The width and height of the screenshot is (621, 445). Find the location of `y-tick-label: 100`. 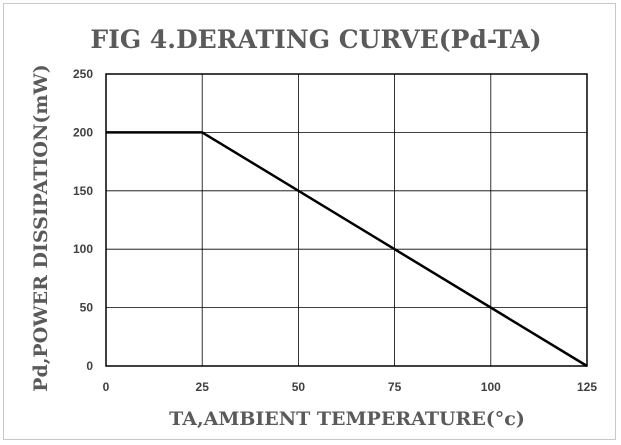

y-tick-label: 100 is located at coordinates (83, 249).